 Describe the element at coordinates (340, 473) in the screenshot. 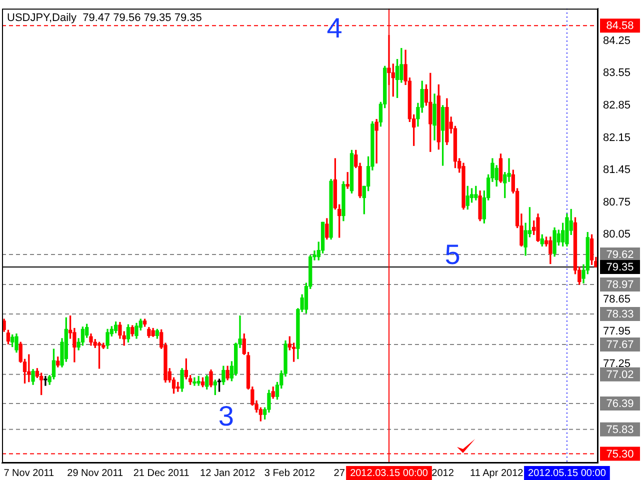

I see `x-tick-label: 27` at that location.